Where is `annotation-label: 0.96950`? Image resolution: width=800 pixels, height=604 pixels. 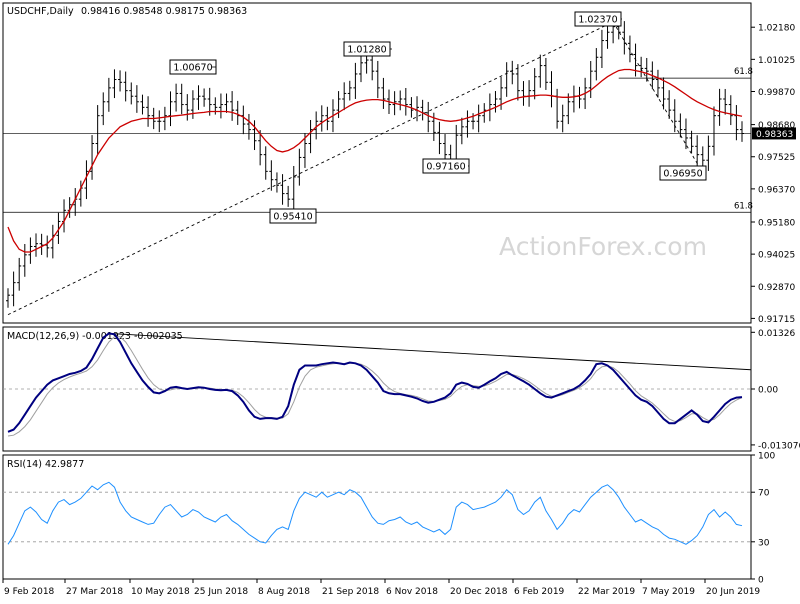
annotation-label: 0.96950 is located at coordinates (682, 174).